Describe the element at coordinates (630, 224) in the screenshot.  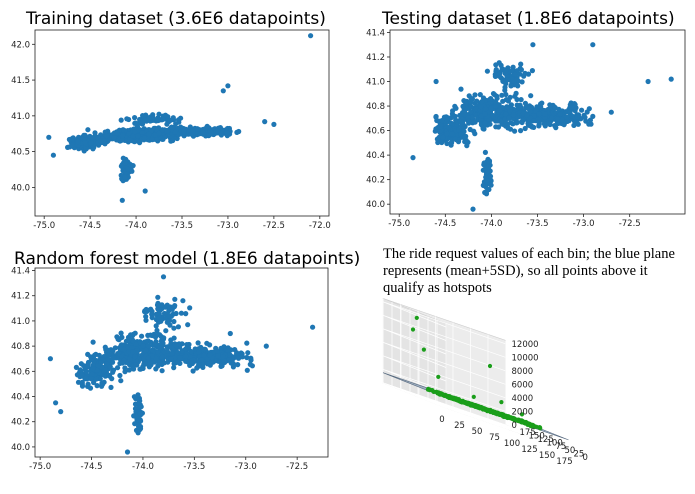
I see `x-tick-label: -72.5` at that location.